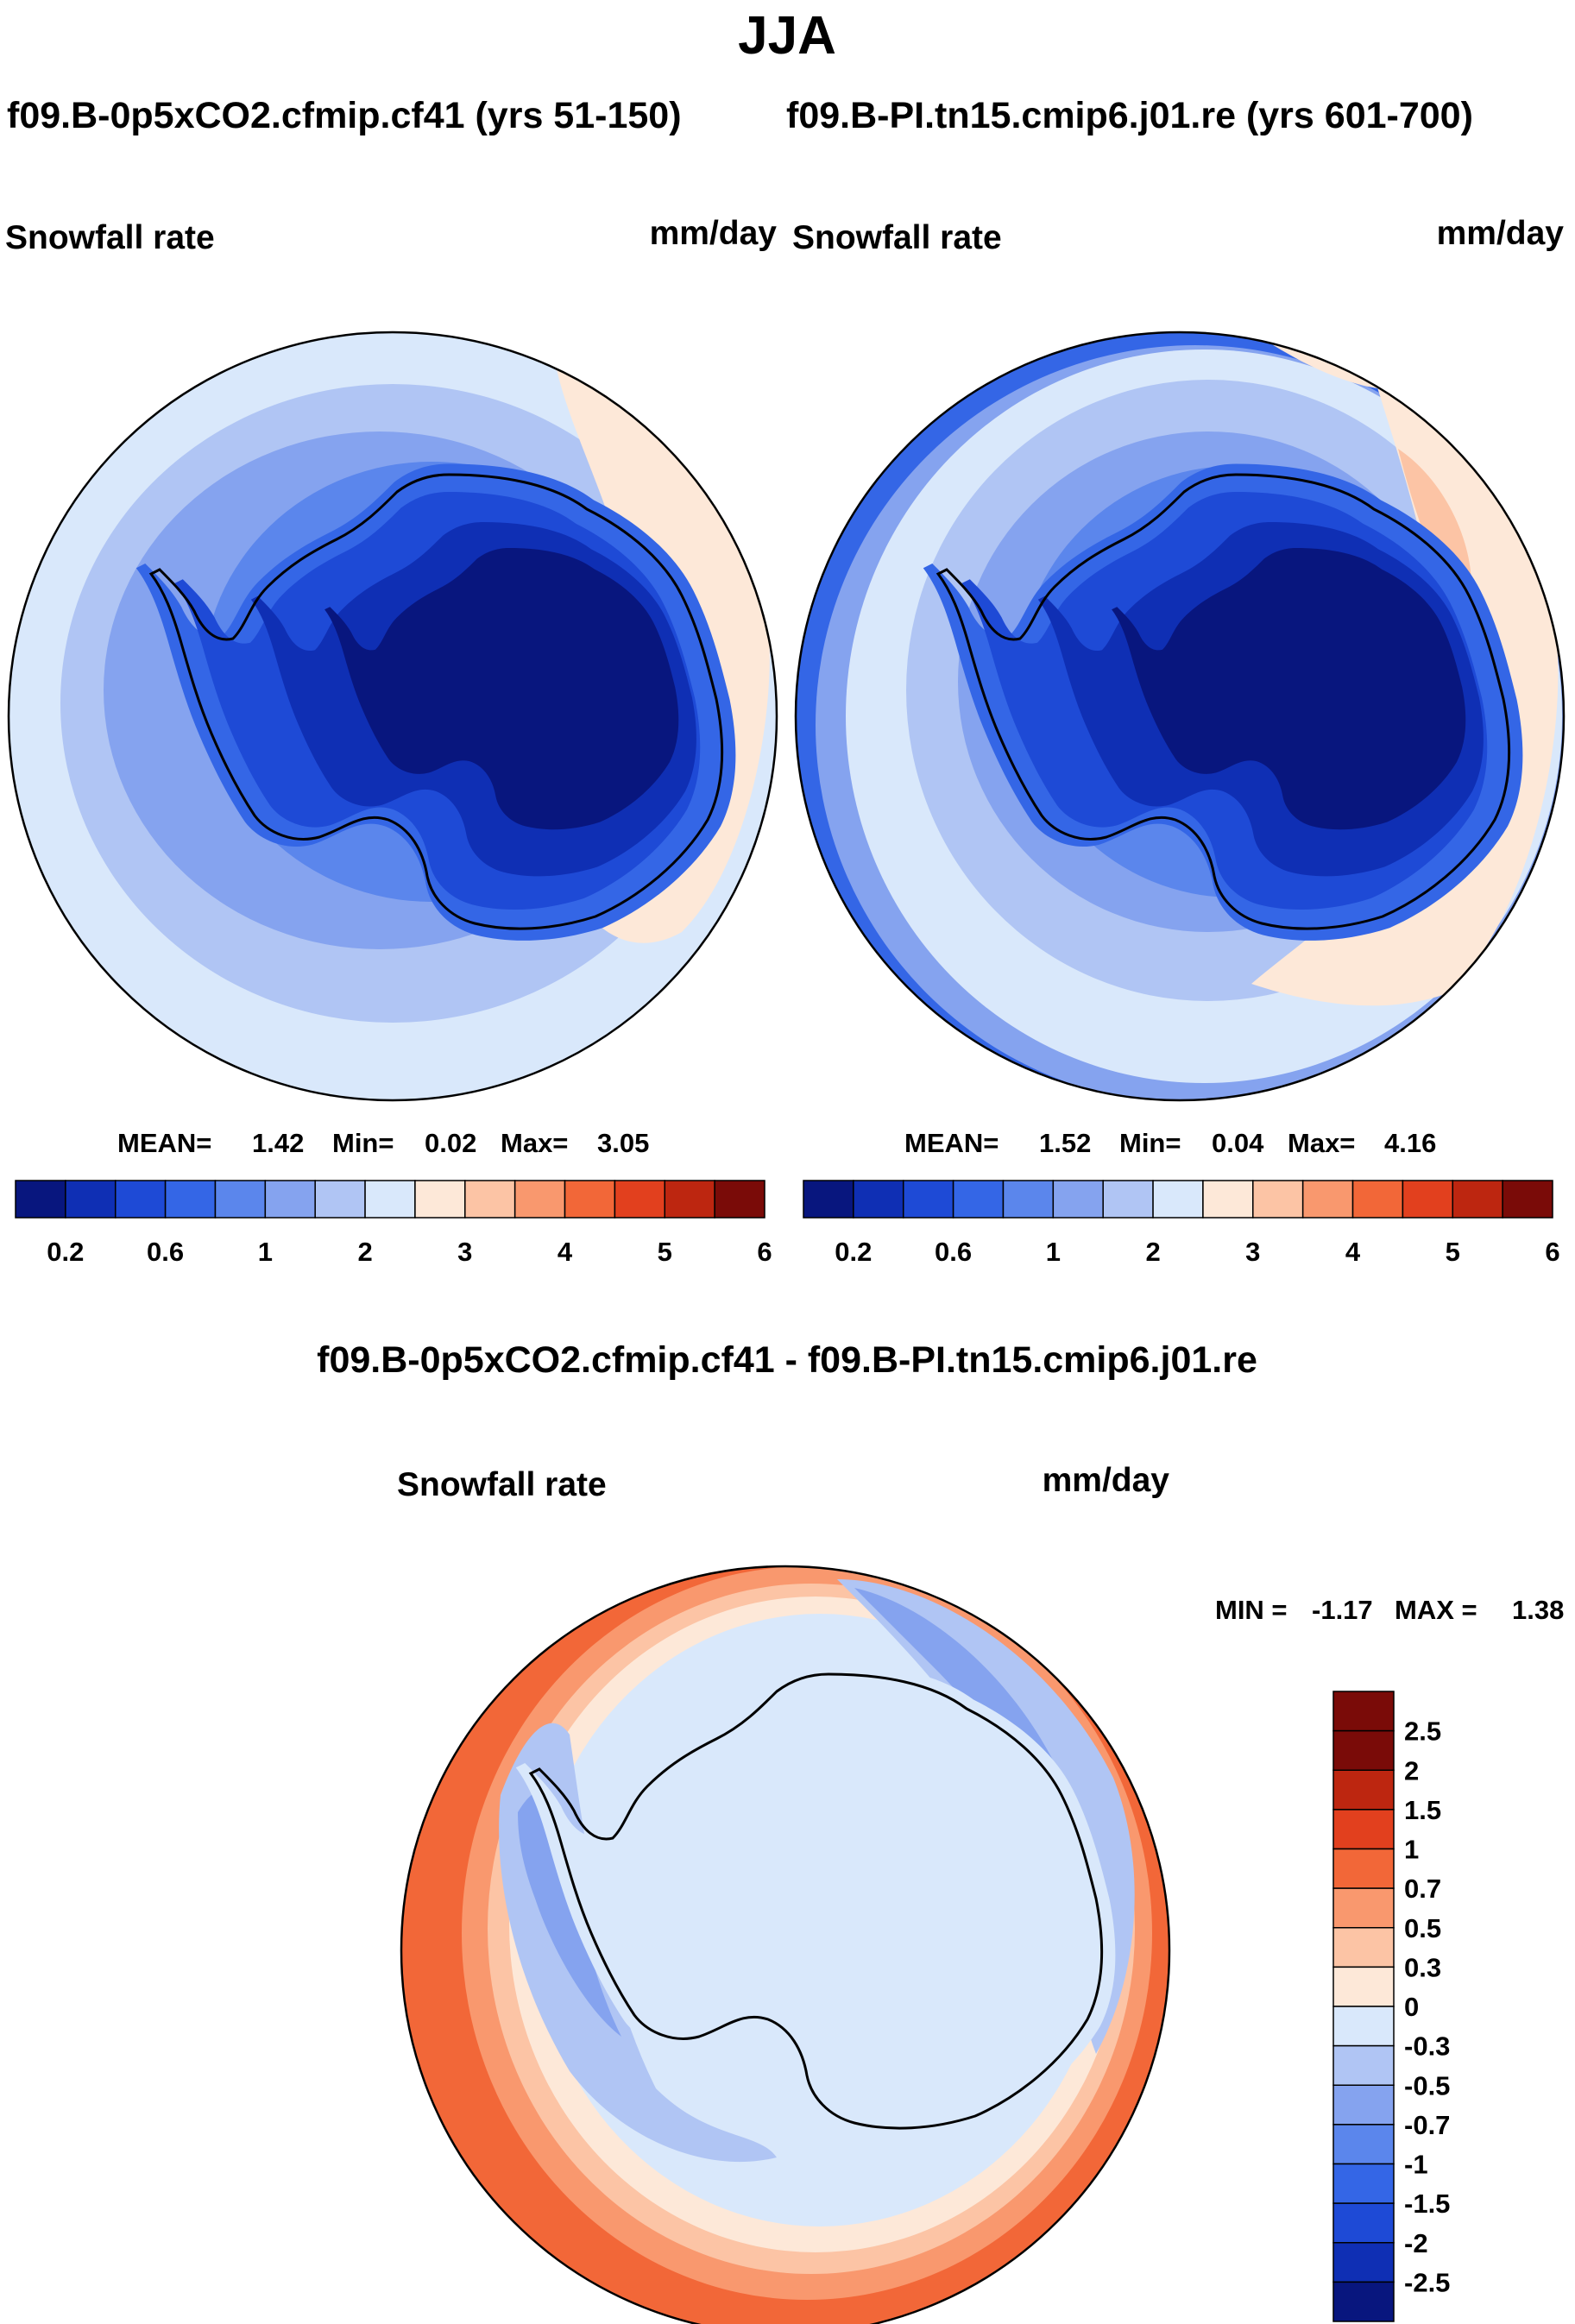 The image size is (1575, 2324). Describe the element at coordinates (1436, 1610) in the screenshot. I see `diff-stats-max-label: MAX =` at that location.